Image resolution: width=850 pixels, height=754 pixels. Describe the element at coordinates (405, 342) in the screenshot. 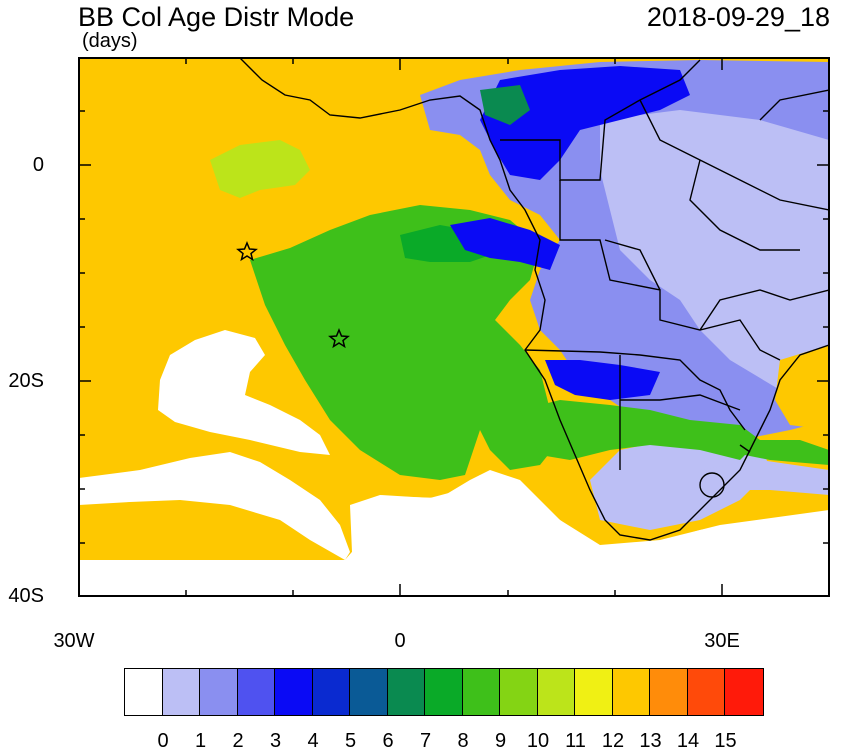

I see `age-9-plume` at that location.